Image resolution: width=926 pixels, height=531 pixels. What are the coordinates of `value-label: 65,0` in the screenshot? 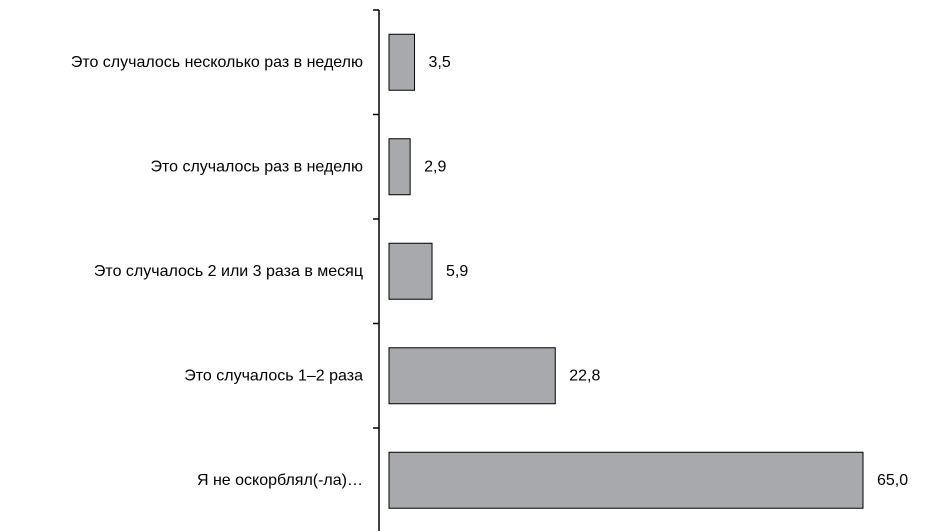 It's located at (892, 480).